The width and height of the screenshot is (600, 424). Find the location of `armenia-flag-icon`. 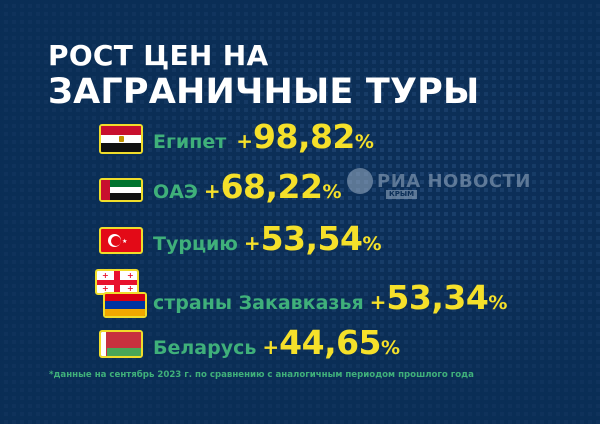

armenia-flag-icon is located at coordinates (125, 305).